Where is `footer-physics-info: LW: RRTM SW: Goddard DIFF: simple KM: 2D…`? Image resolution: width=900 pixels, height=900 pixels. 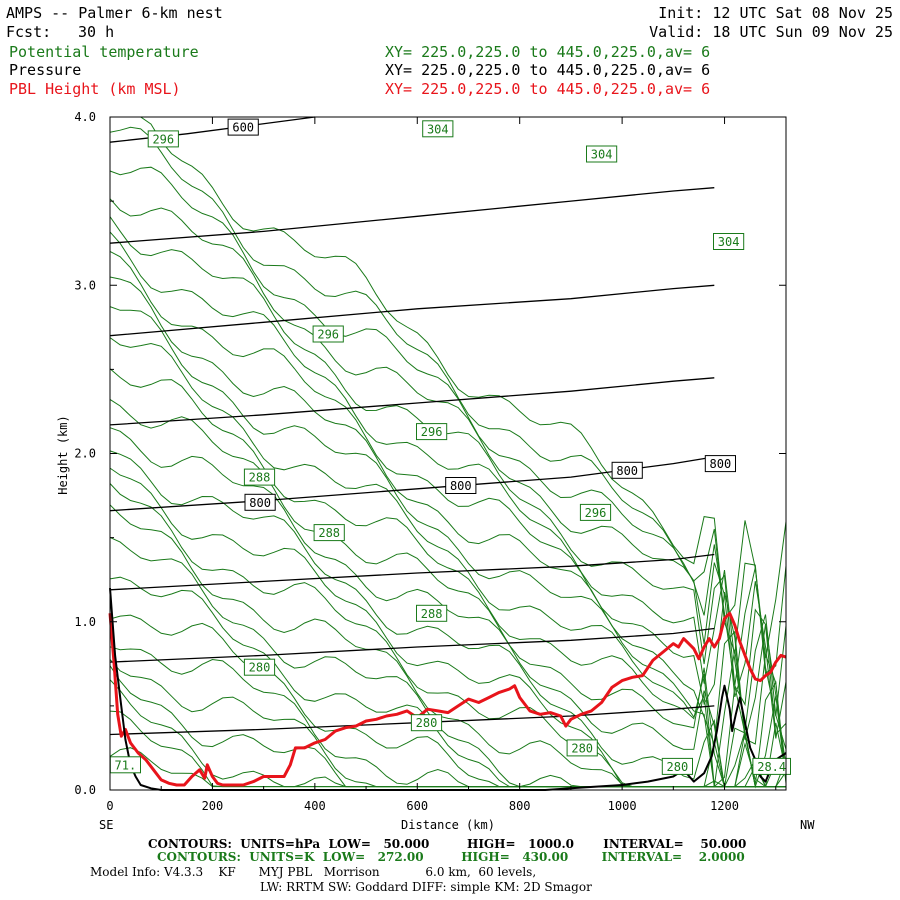
footer-physics-info: LW: RRTM SW: Goddard DIFF: simple KM: 2D… is located at coordinates (426, 887).